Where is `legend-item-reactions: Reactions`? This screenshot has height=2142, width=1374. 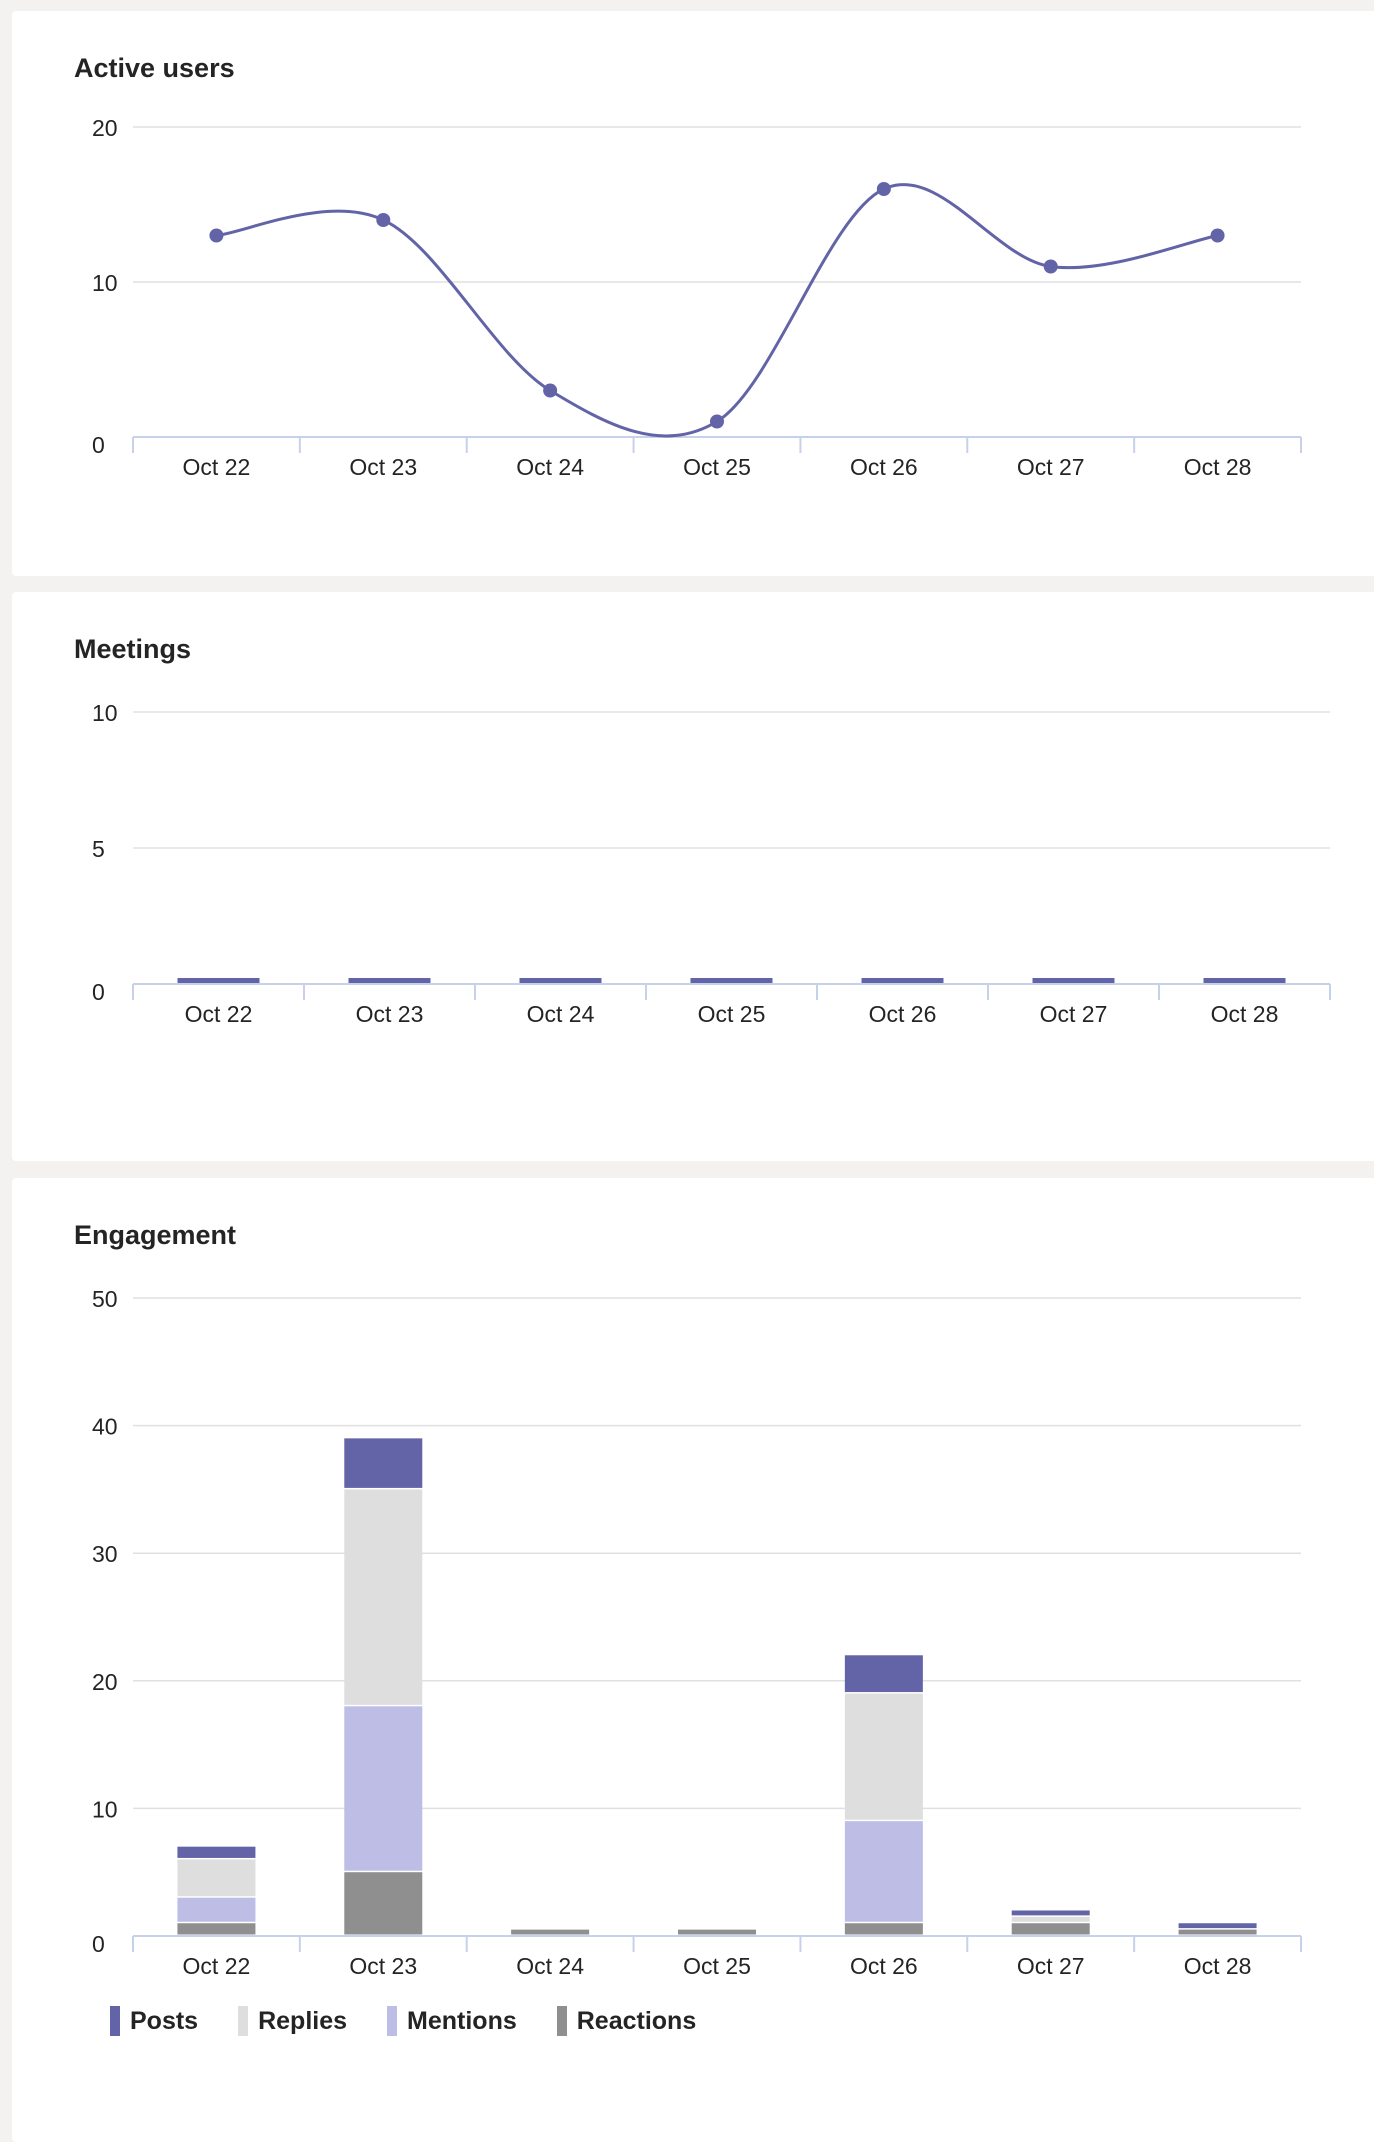
legend-item-reactions: Reactions is located at coordinates (626, 2021).